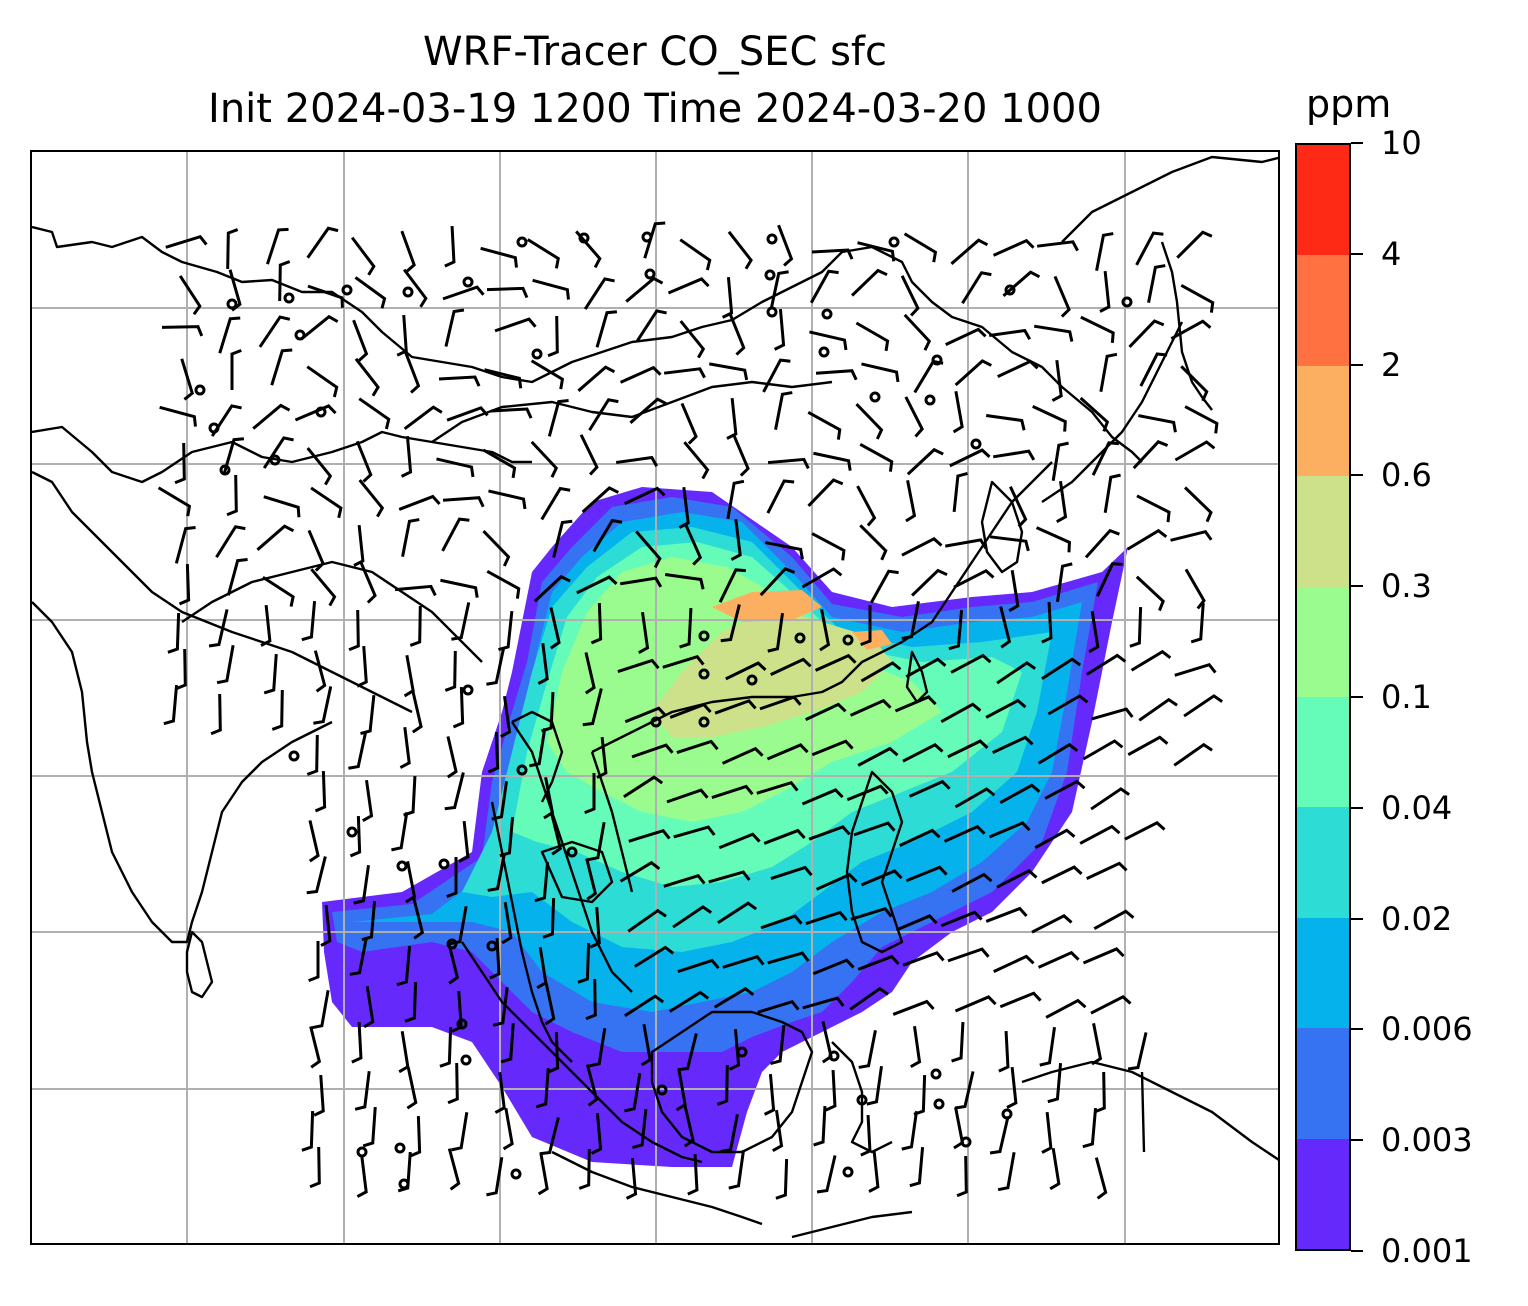 The image size is (1528, 1306). Describe the element at coordinates (1427, 1029) in the screenshot. I see `colorbar-tick-label: 0.006` at that location.